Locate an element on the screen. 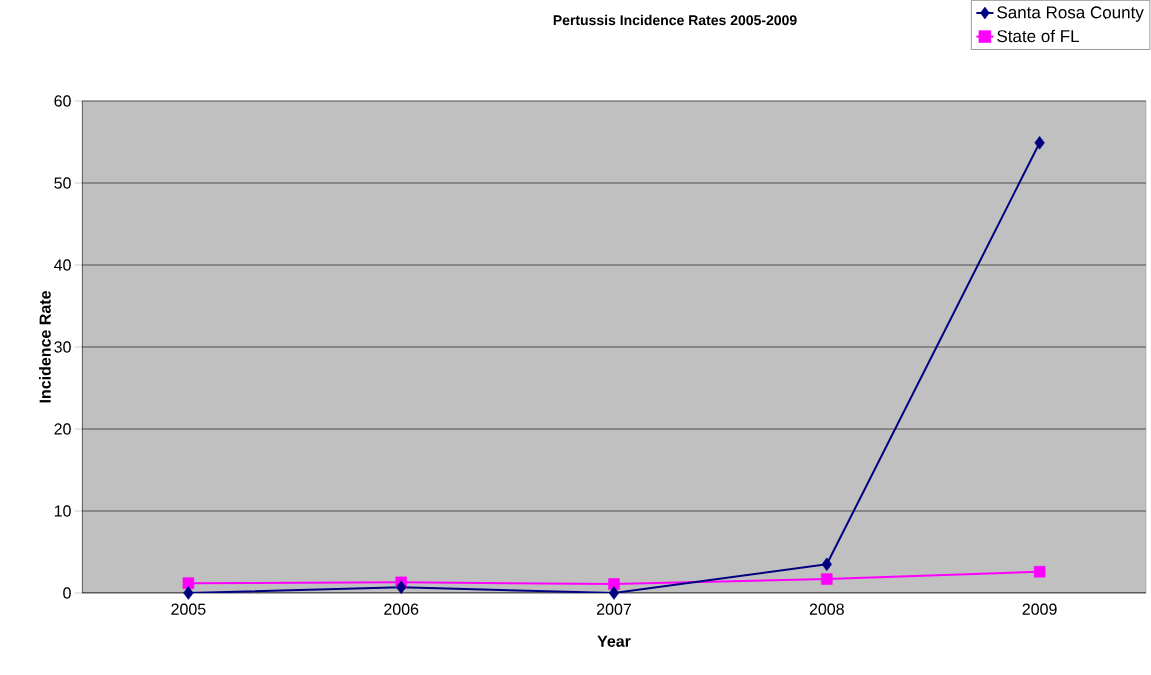 Image resolution: width=1151 pixels, height=675 pixels. x-axis-title: Year is located at coordinates (614, 641).